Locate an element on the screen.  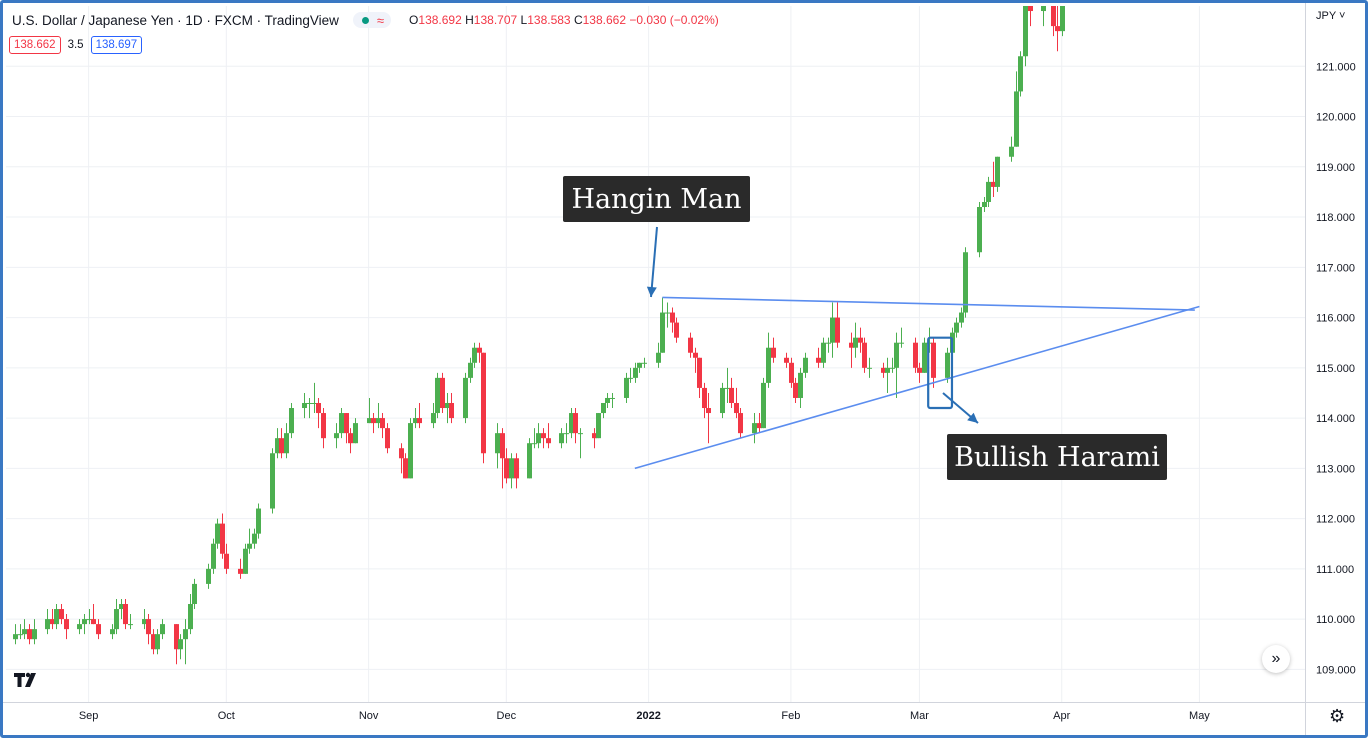
y-tick-label: 110.000 is located at coordinates (1335, 620).